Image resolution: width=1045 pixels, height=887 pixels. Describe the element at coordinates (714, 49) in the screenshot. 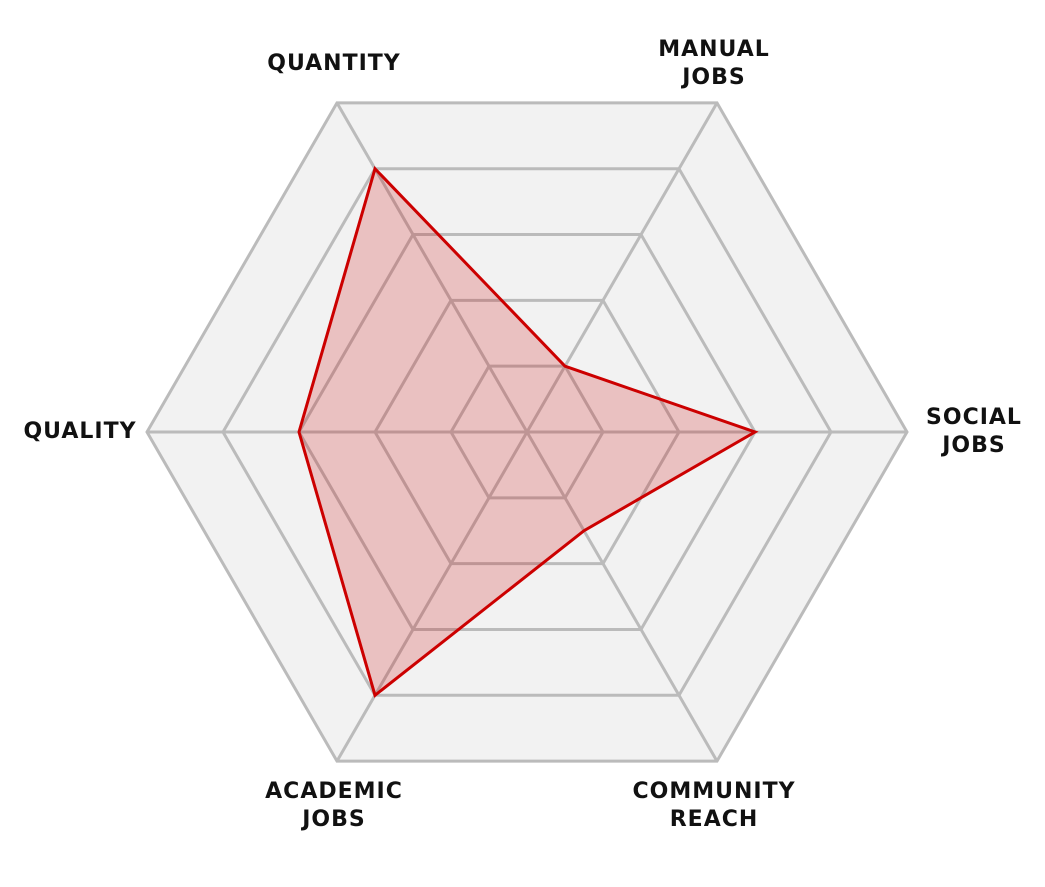

I see `axis-label-line: MANUAL` at that location.